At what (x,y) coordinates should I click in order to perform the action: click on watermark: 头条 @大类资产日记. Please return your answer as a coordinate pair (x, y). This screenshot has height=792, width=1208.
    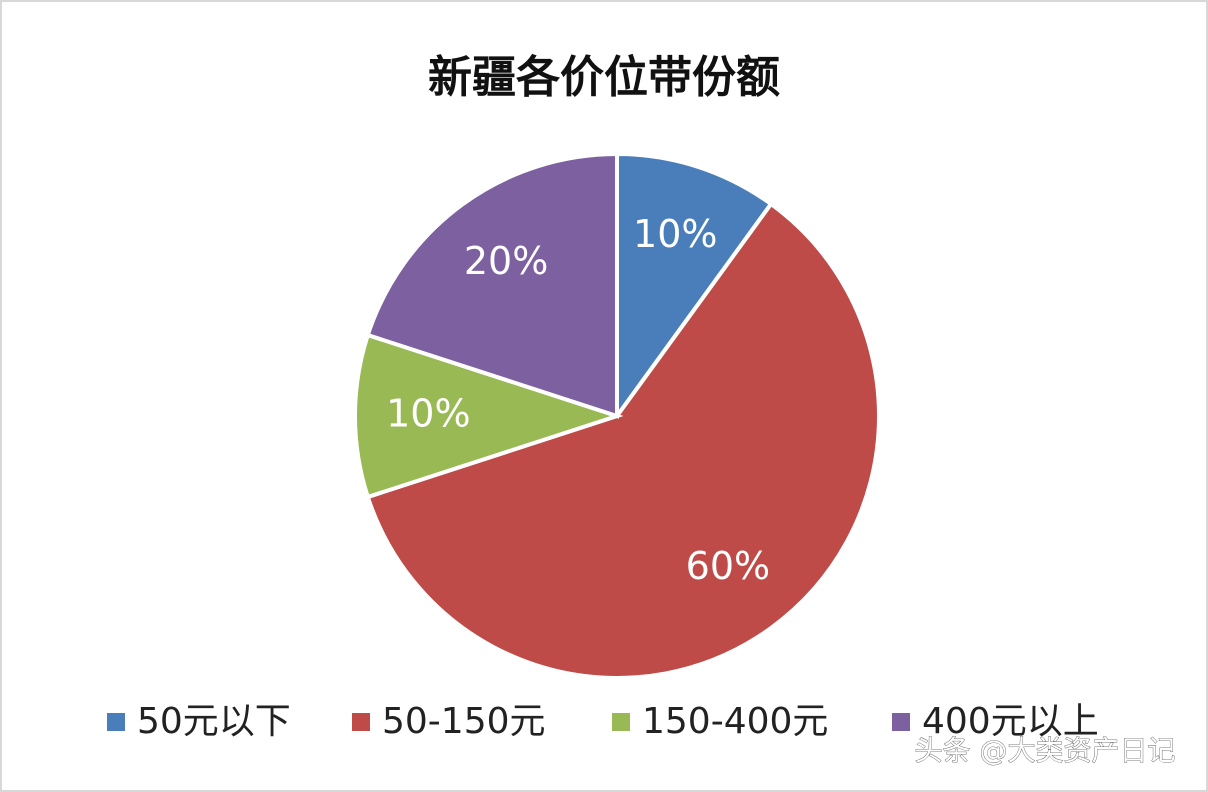
    Looking at the image, I should click on (1045, 750).